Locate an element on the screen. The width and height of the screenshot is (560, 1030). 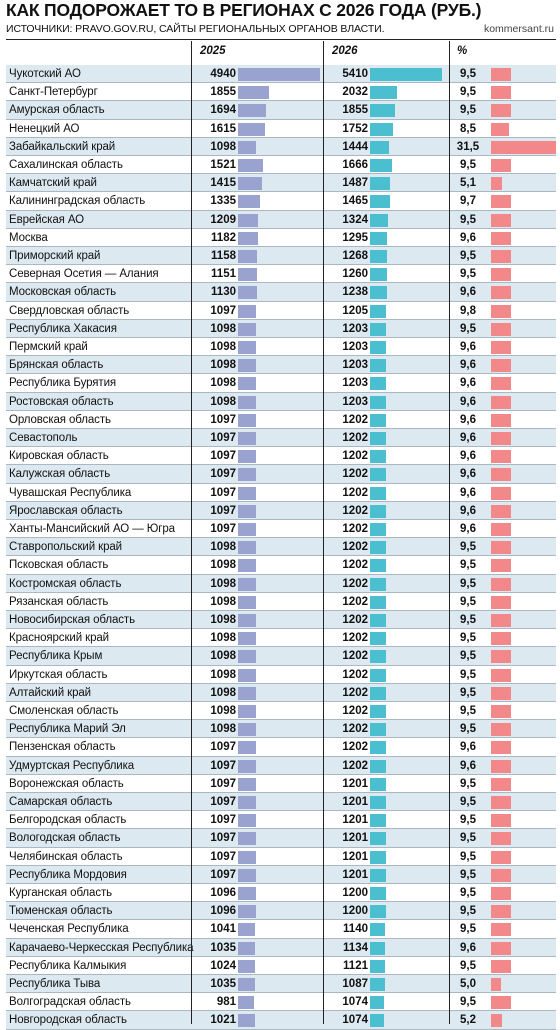
table-row: Московская область 1130 1238 9,6 is located at coordinates (281, 292).